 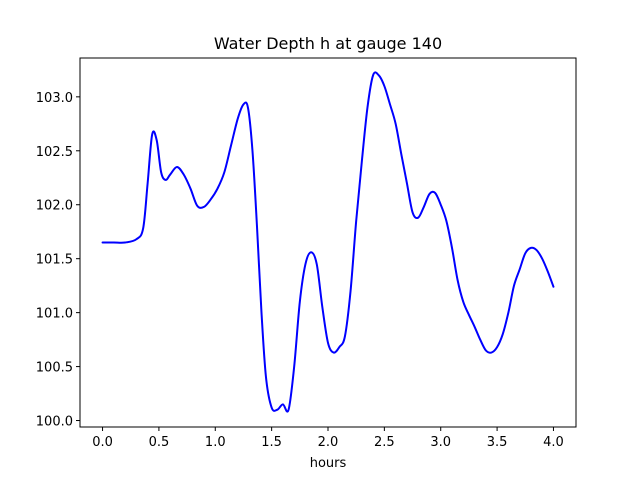 I want to click on y-tick-label: 101.5, so click(x=54, y=260).